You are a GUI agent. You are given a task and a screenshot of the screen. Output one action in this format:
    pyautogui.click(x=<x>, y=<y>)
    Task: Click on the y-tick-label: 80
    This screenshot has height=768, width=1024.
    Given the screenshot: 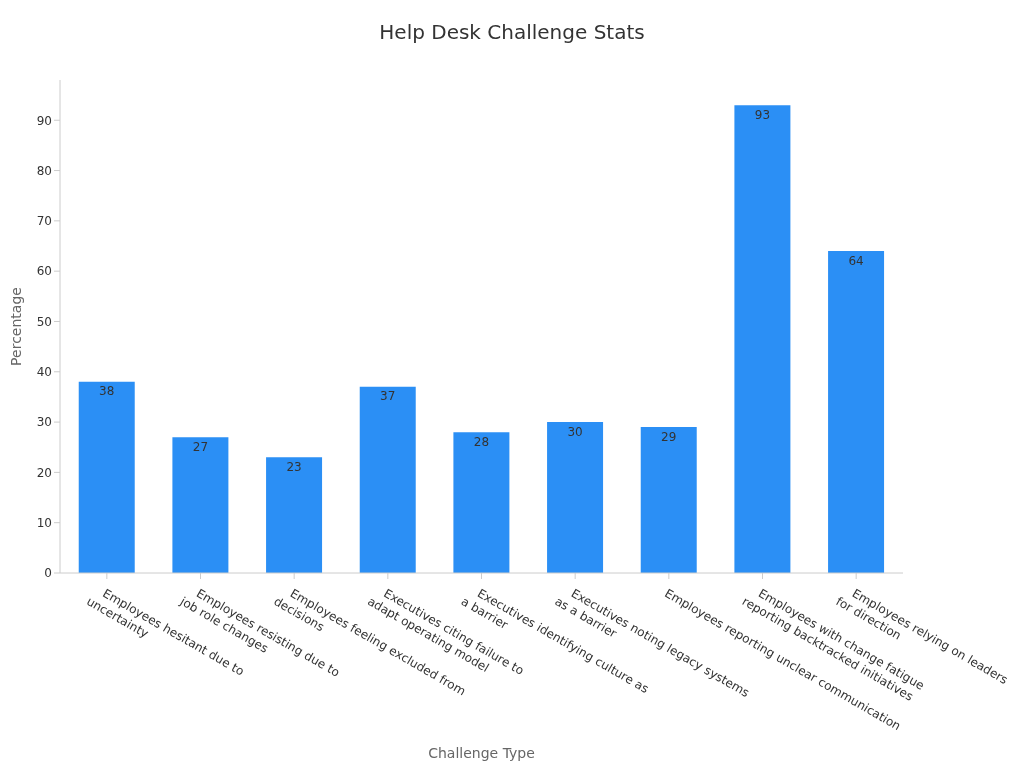 What is the action you would take?
    pyautogui.click(x=44, y=170)
    